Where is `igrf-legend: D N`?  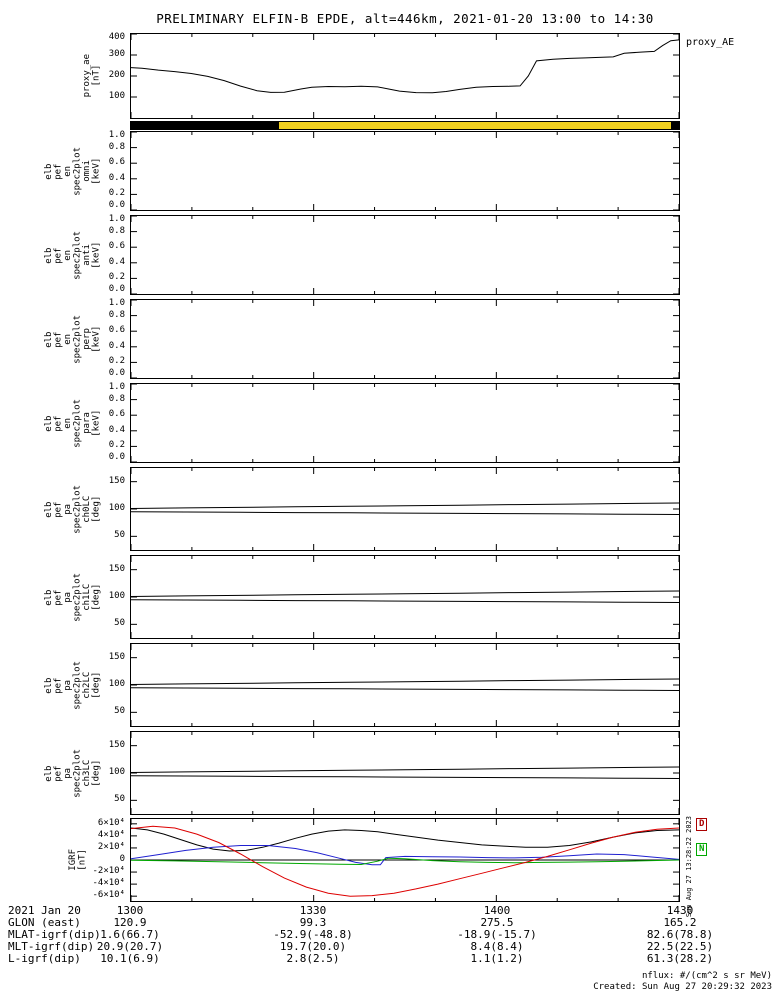 igrf-legend: D N is located at coordinates (702, 837).